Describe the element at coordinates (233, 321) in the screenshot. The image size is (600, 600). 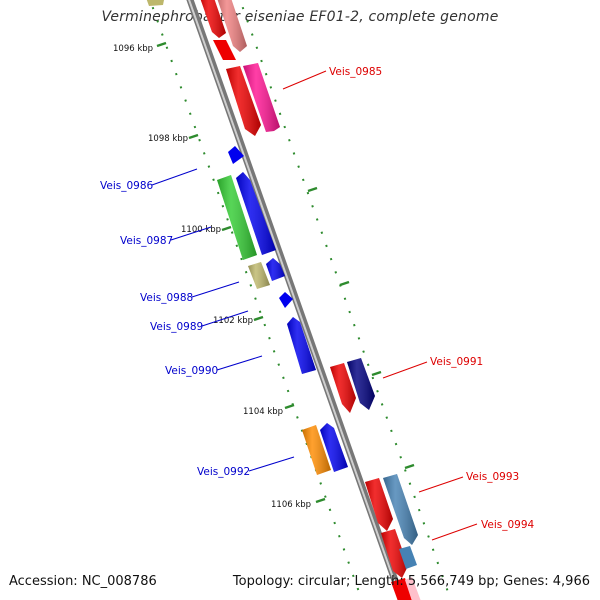
I see `tick-label: 1102 kbp` at that location.